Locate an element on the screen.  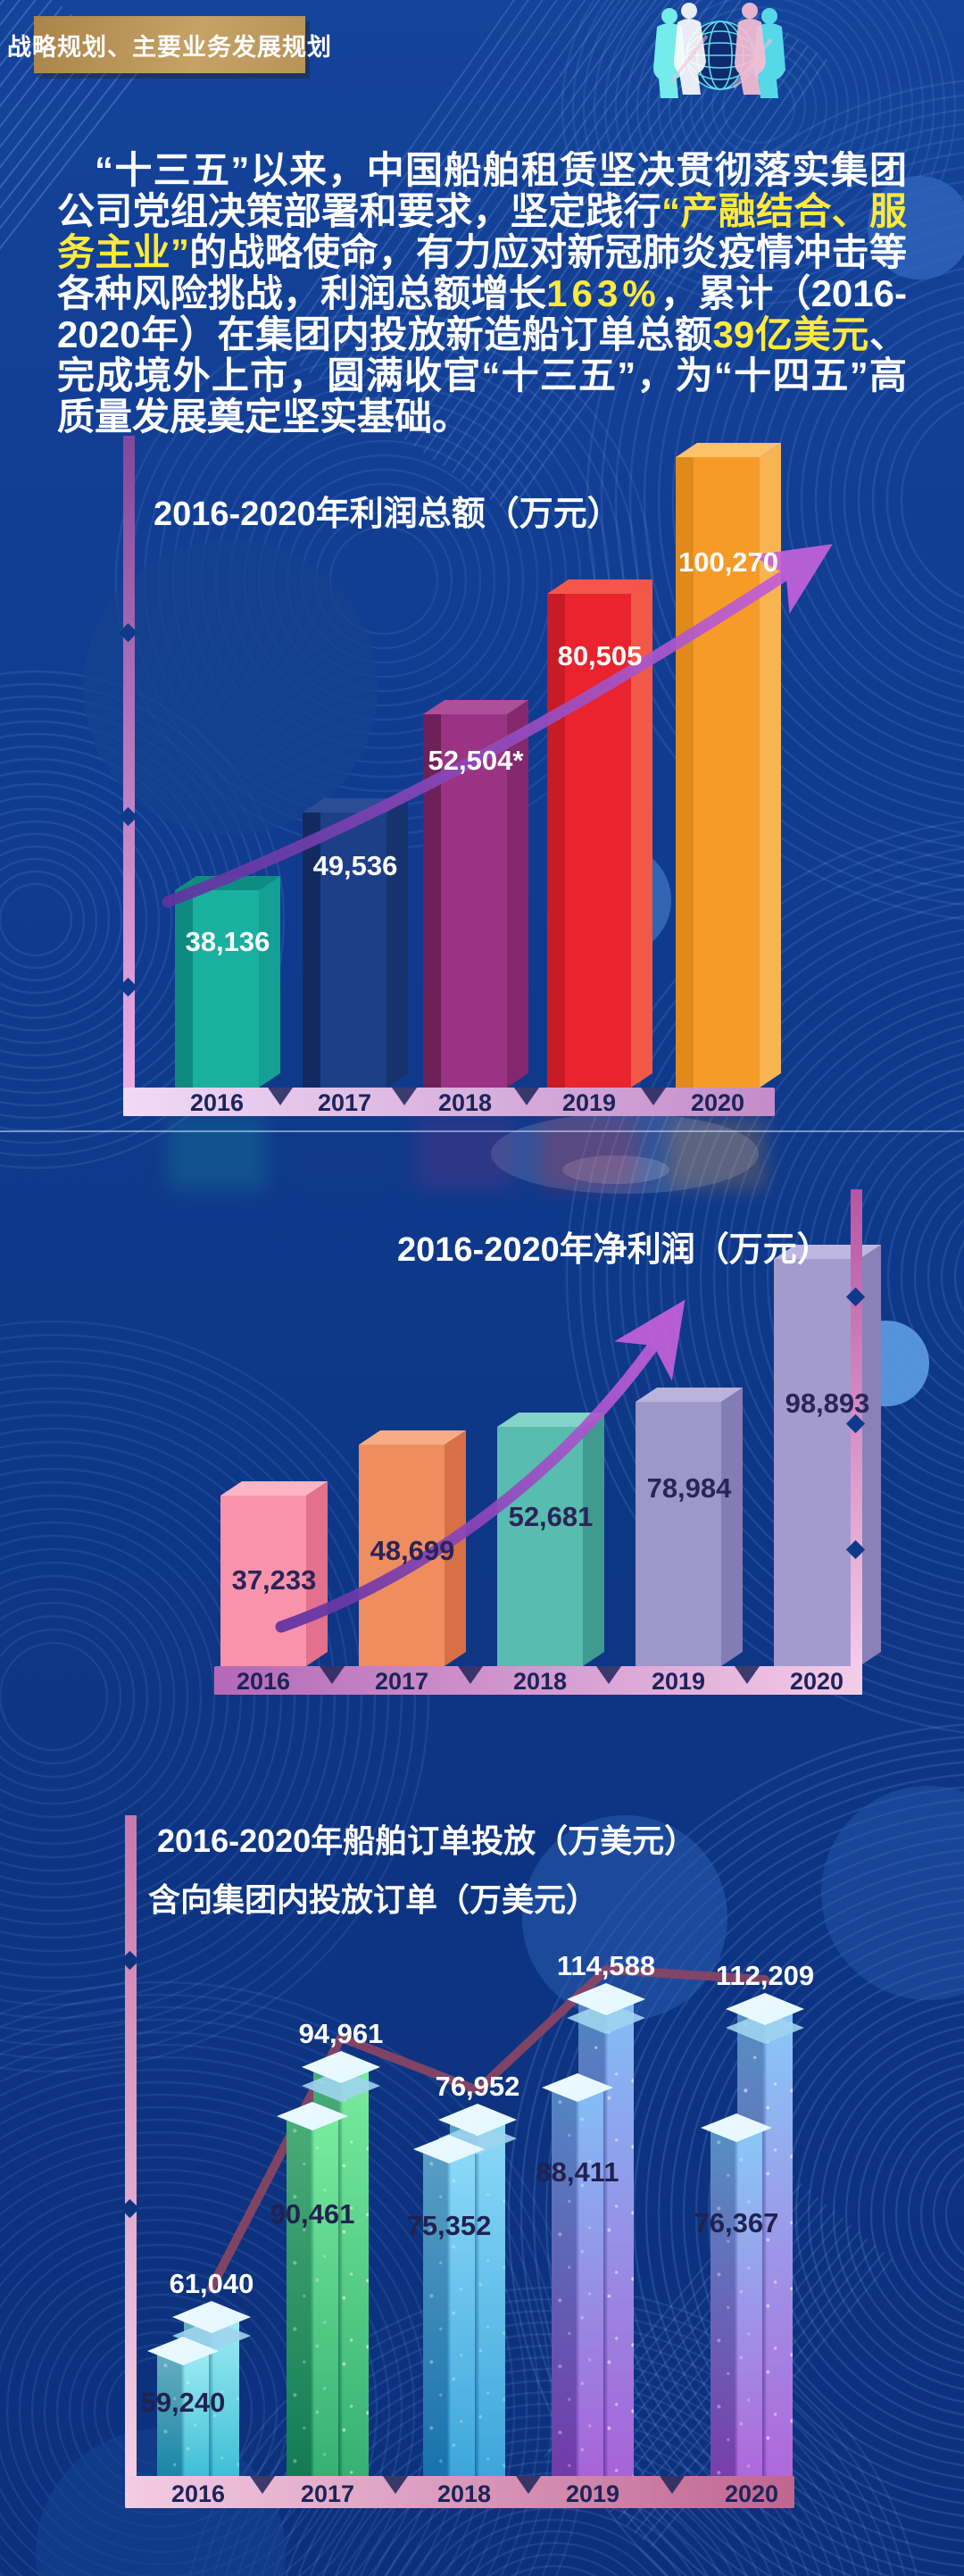
bar-in-group-2019 is located at coordinates (577, 2282).